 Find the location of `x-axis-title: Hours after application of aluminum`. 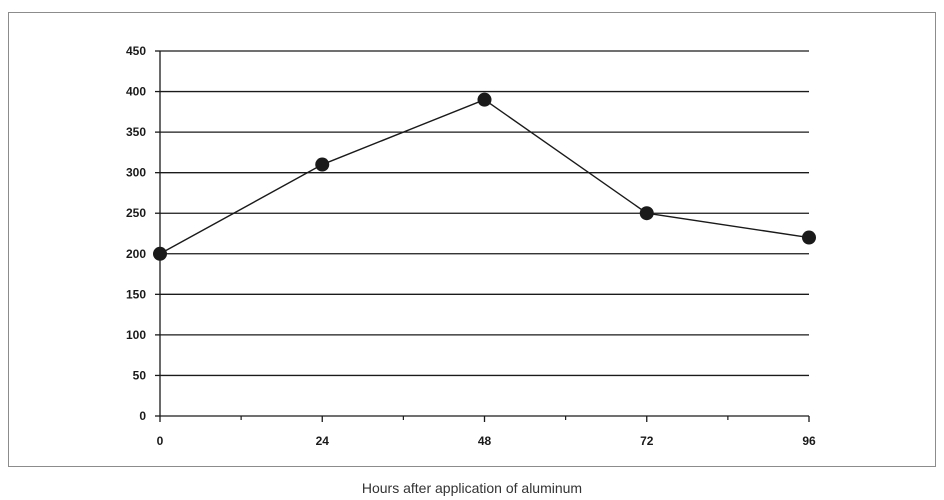

x-axis-title: Hours after application of aluminum is located at coordinates (472, 488).